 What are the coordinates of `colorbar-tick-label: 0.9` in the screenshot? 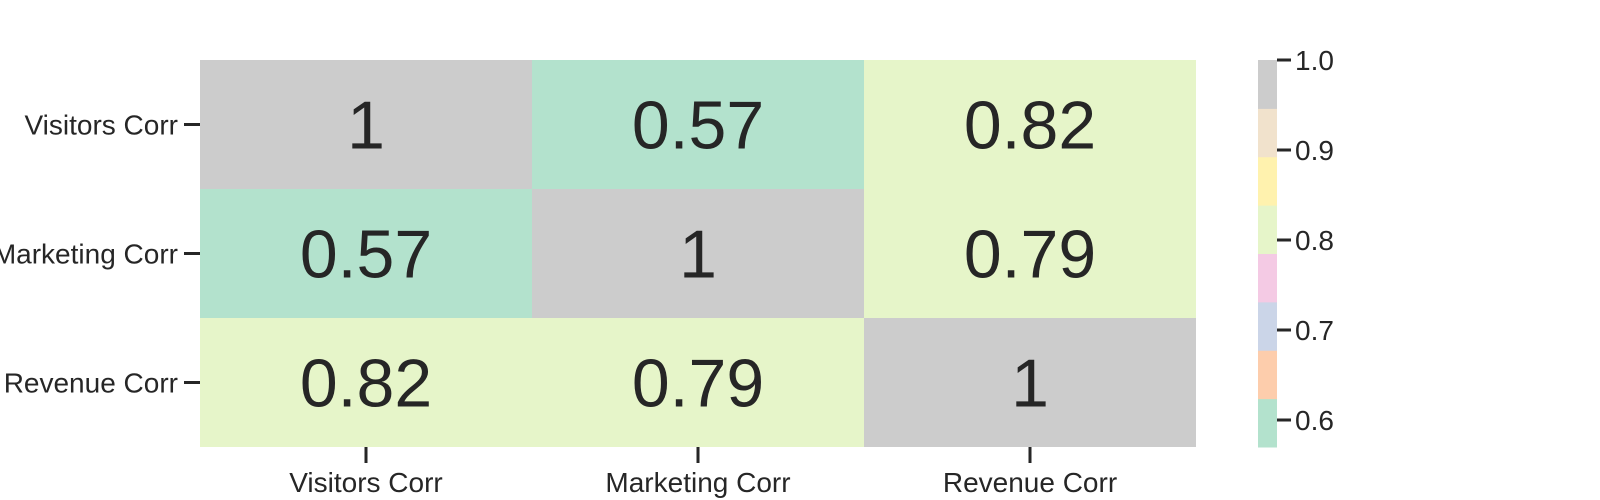 It's located at (1314, 150).